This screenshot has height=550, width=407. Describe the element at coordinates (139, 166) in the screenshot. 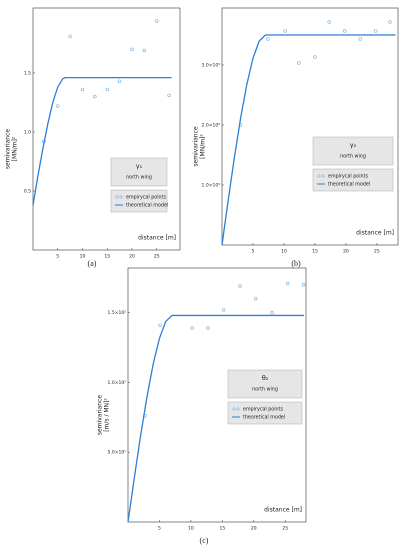

I see `legend-title: γ₁` at that location.